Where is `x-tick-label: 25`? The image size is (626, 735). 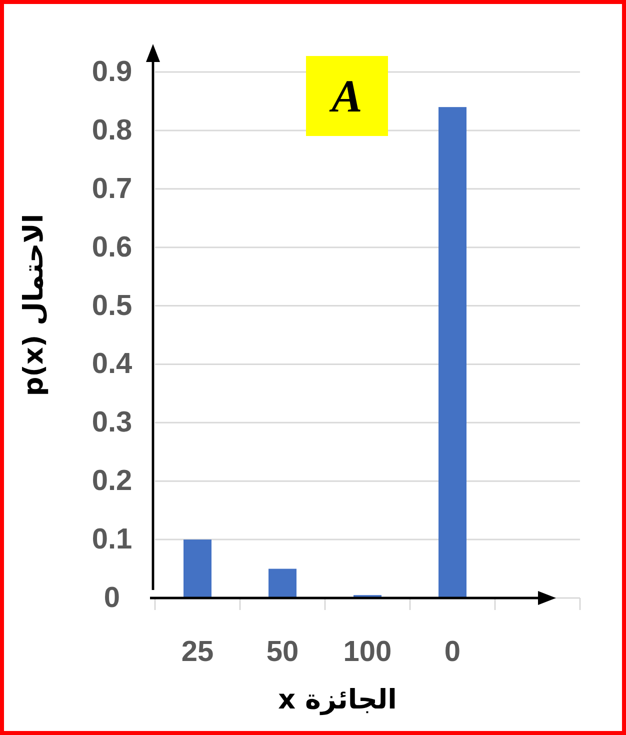
x-tick-label: 25 is located at coordinates (197, 652).